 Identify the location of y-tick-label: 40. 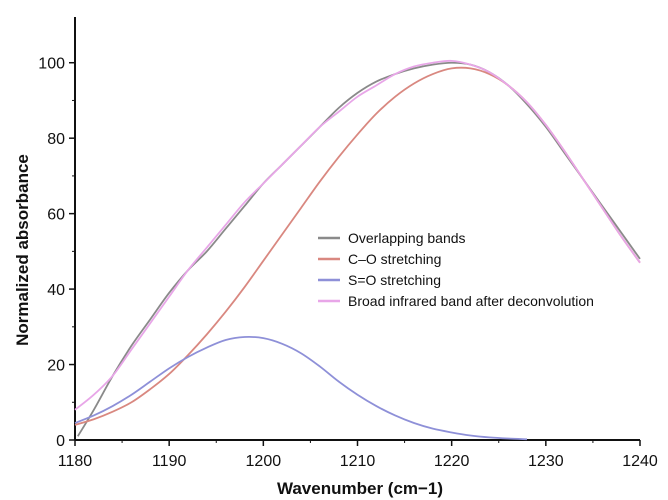
(56, 290).